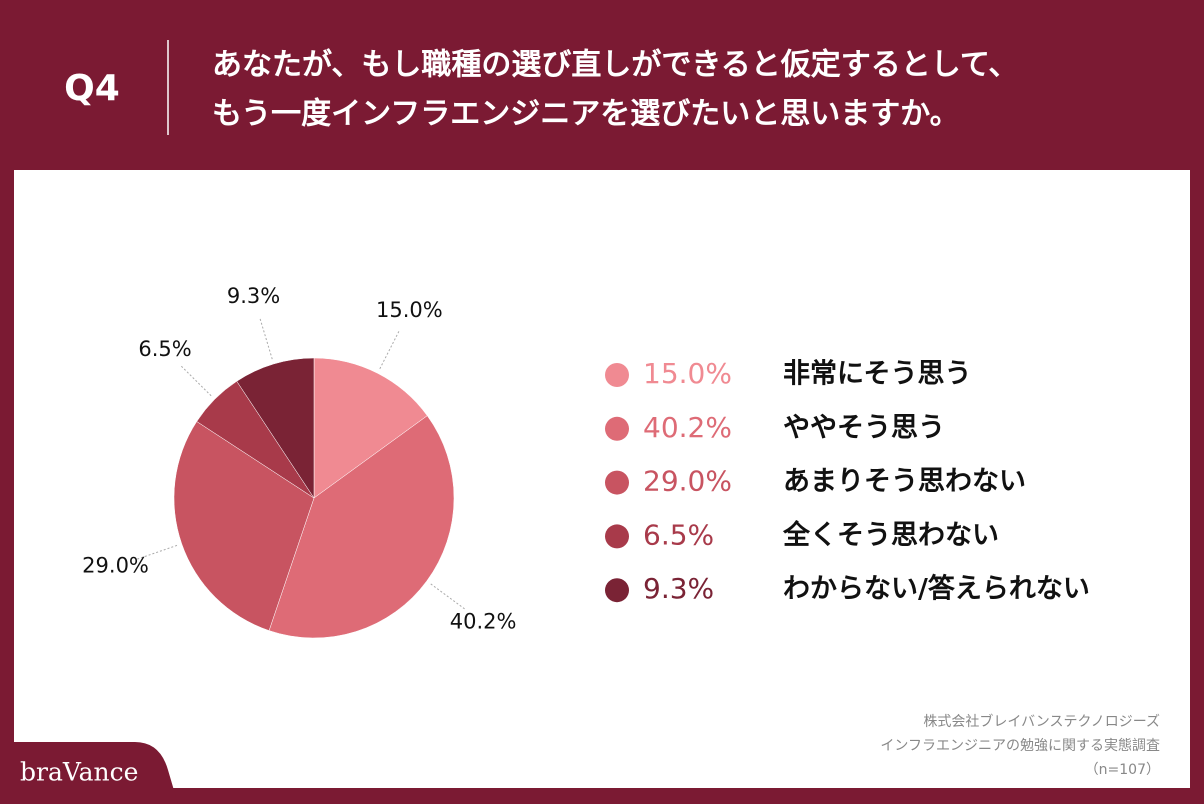  What do you see at coordinates (904, 481) in the screenshot?
I see `legend-label: あまりそう思わない` at bounding box center [904, 481].